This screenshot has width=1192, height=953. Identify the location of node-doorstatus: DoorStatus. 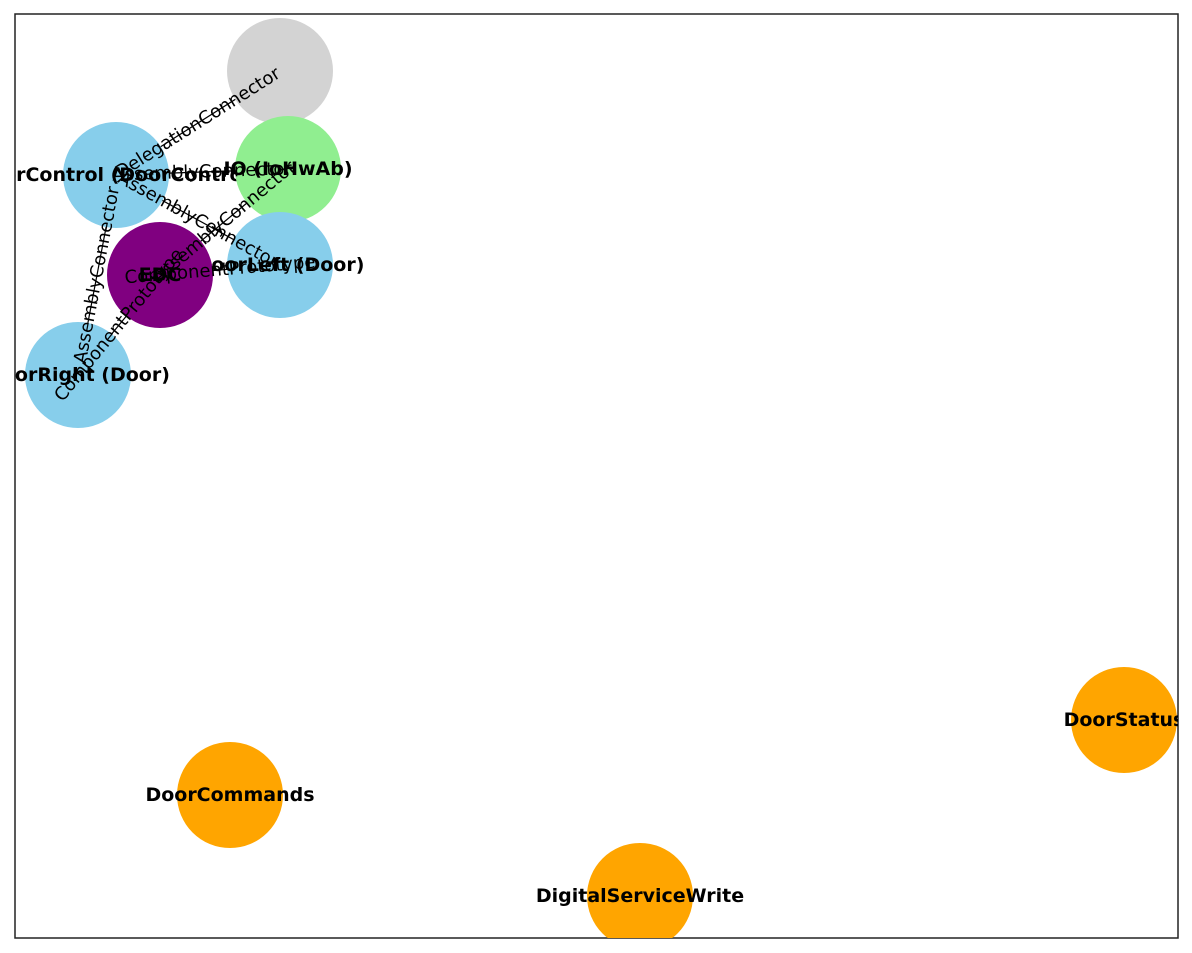
(1124, 720).